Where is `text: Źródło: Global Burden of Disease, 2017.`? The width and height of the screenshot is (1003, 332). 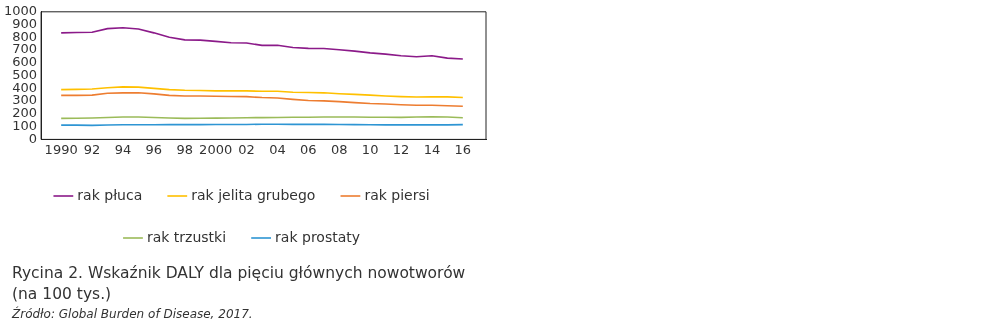 text: Źródło: Global Burden of Disease, 2017. is located at coordinates (133, 314).